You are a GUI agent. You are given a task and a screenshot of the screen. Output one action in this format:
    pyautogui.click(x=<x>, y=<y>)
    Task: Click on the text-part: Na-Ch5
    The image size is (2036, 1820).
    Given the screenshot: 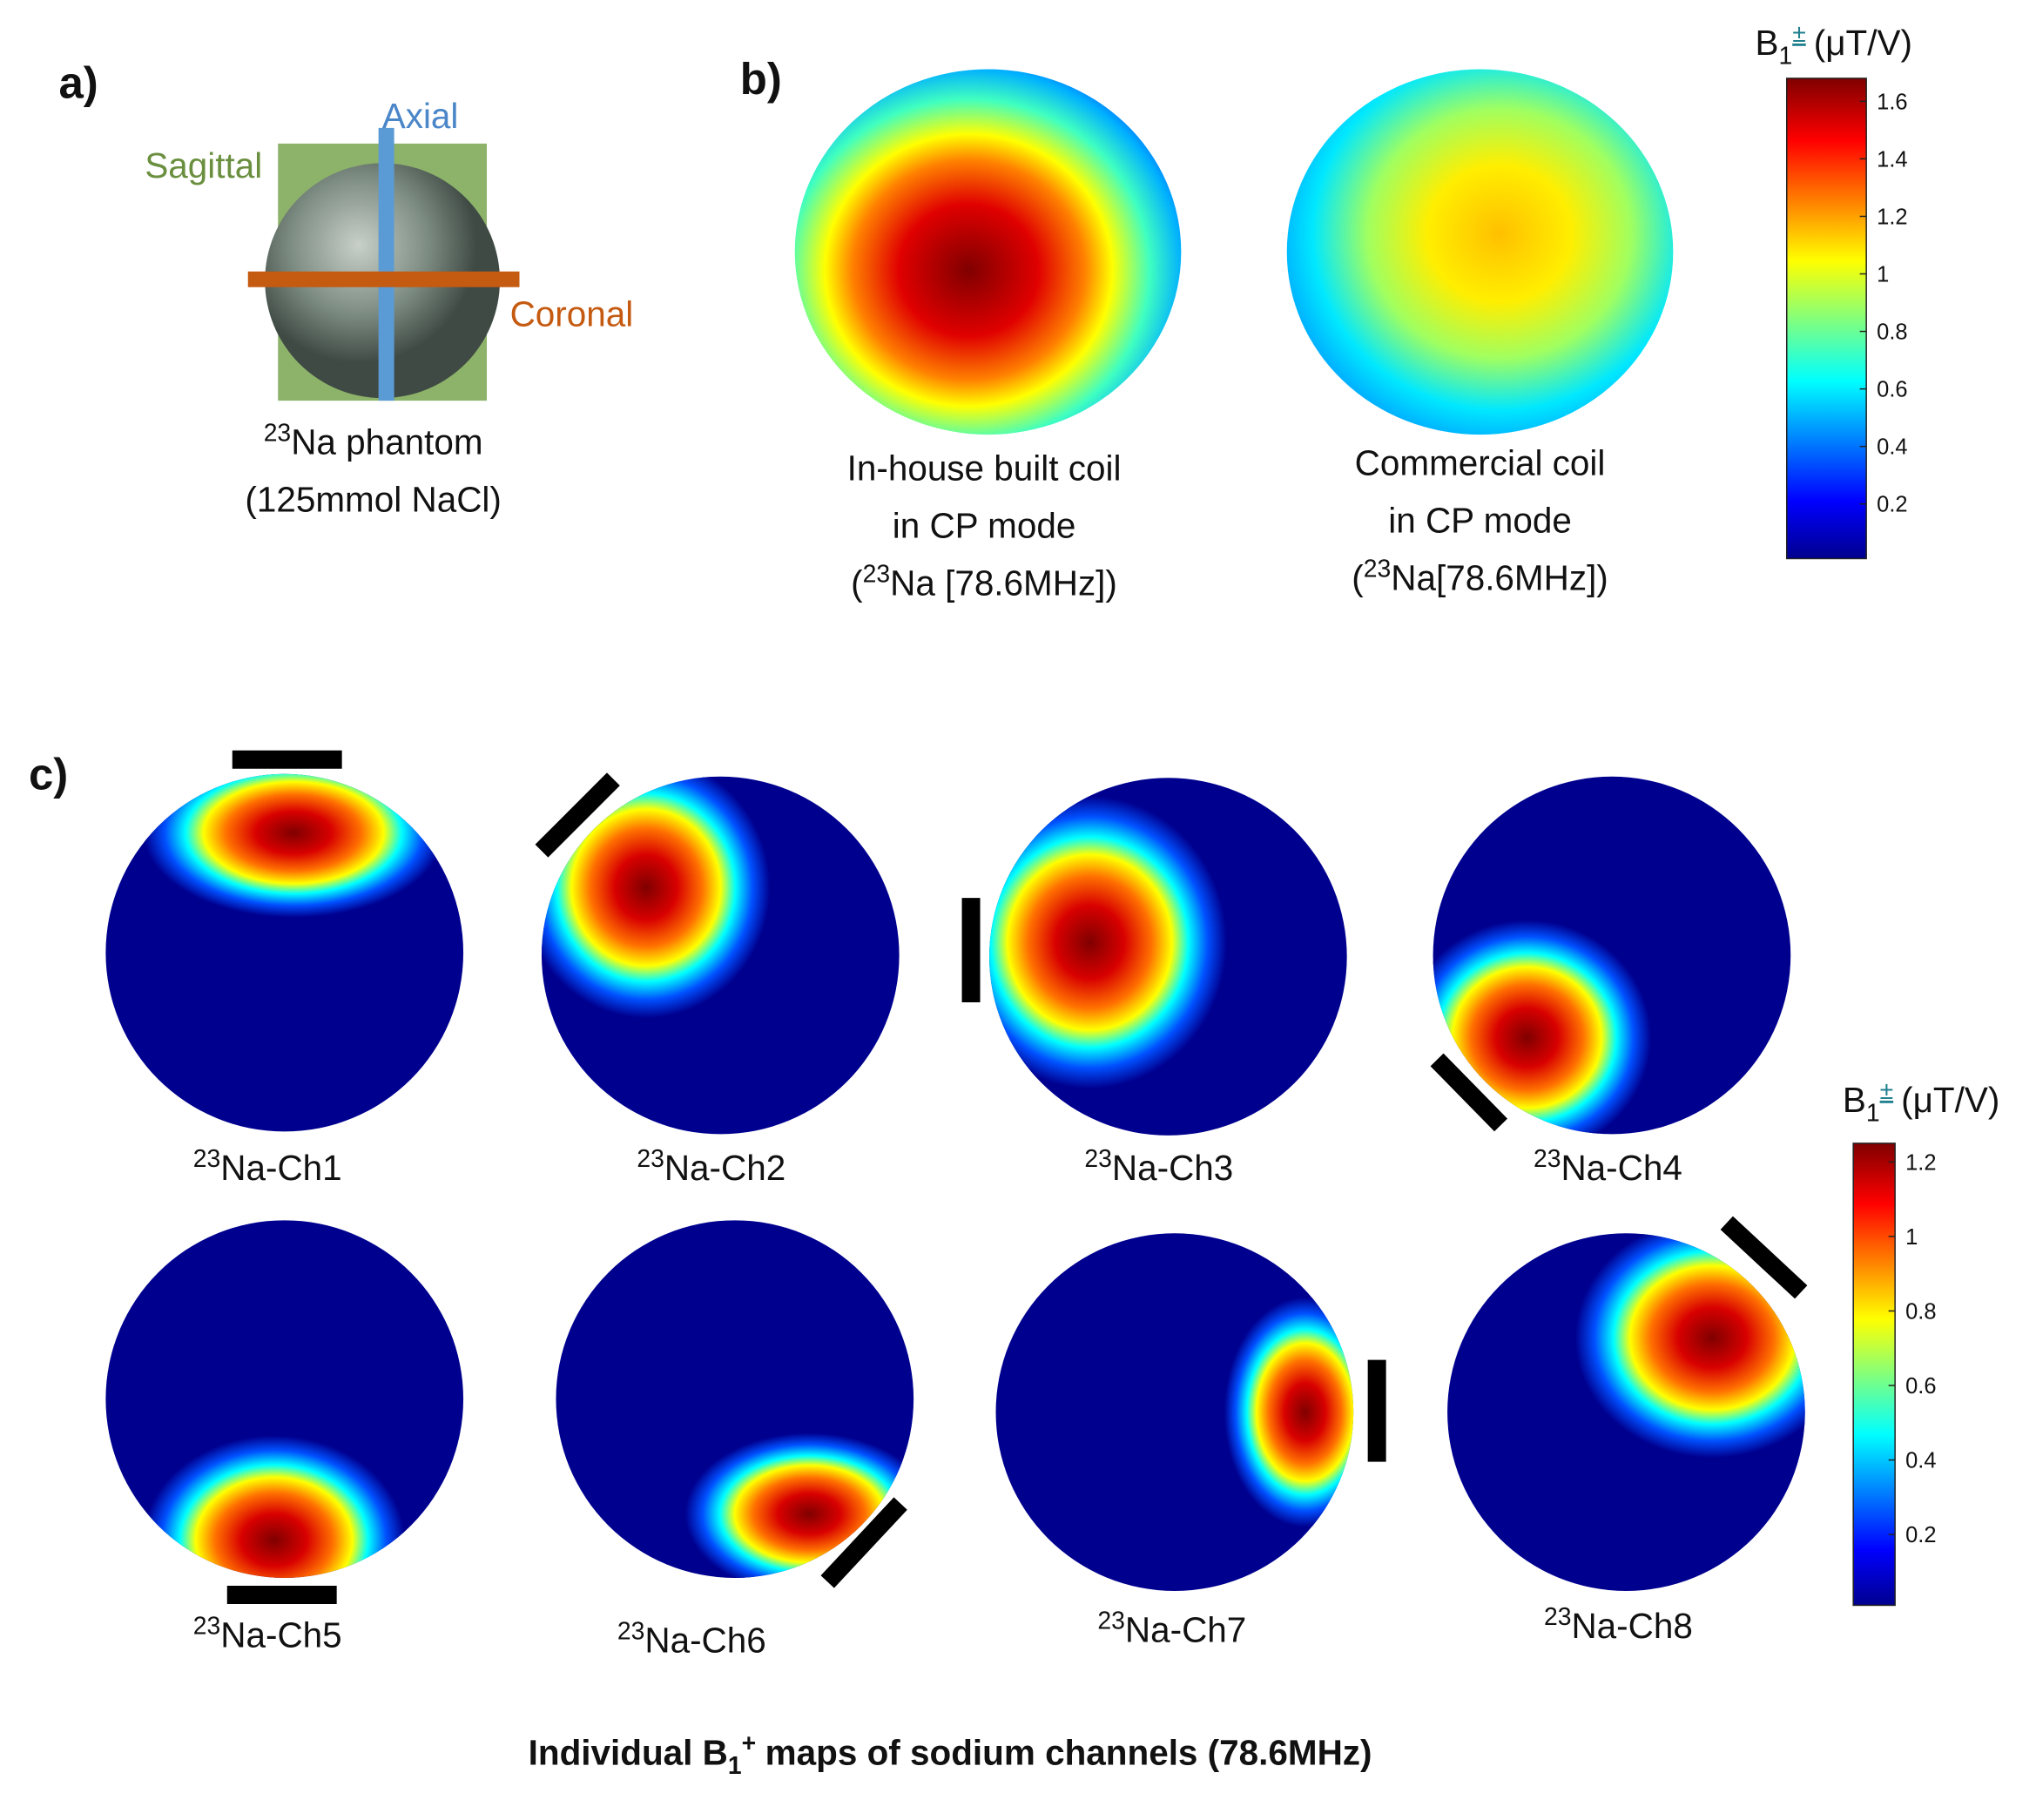 What is the action you would take?
    pyautogui.click(x=280, y=1634)
    